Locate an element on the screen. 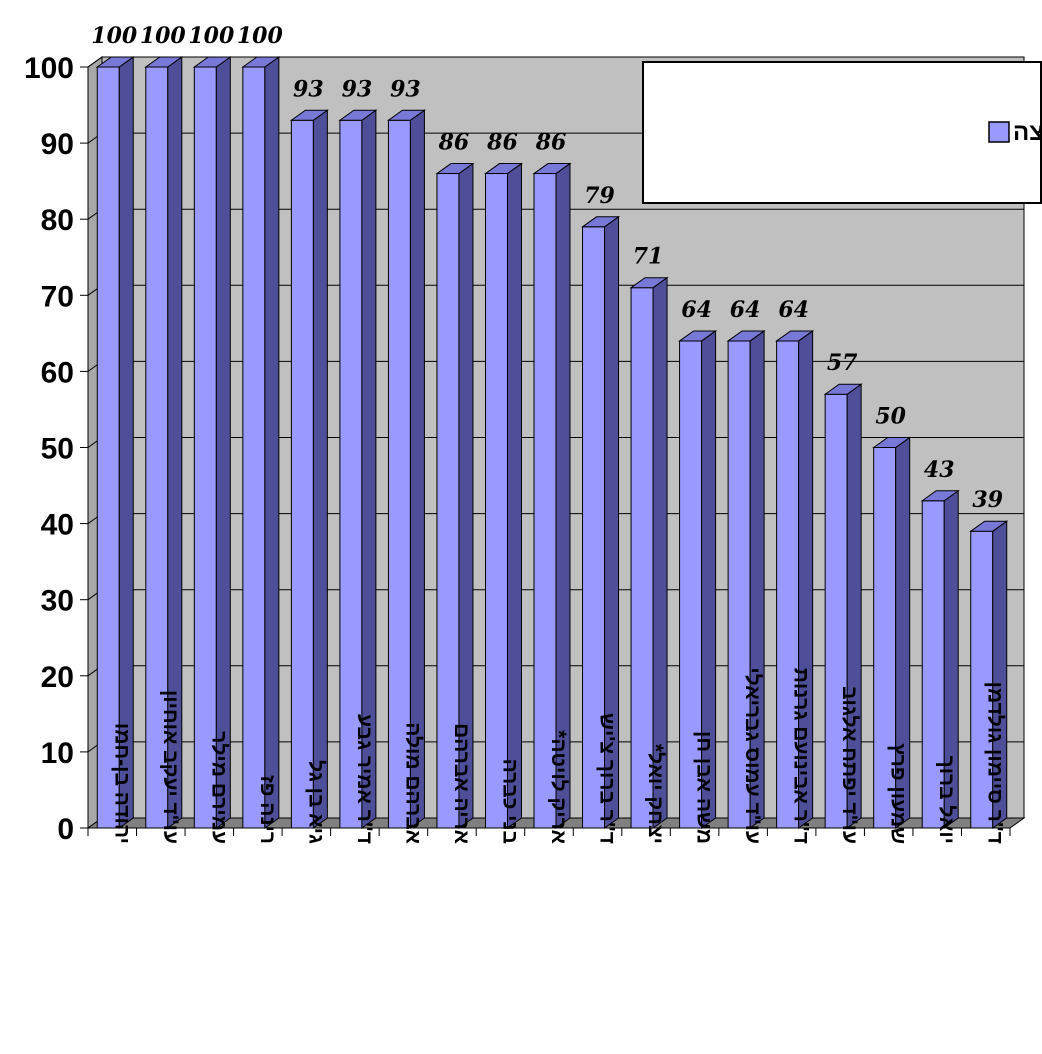 Image resolution: width=1042 pixels, height=1054 pixels. y-tick-label: 60 is located at coordinates (57, 372).